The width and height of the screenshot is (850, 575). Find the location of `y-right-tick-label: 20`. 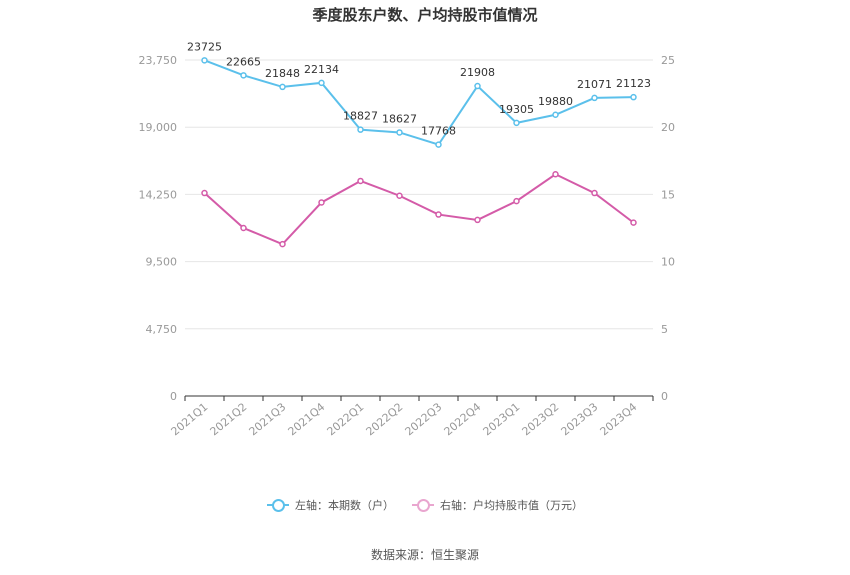

y-right-tick-label: 20 is located at coordinates (668, 127).